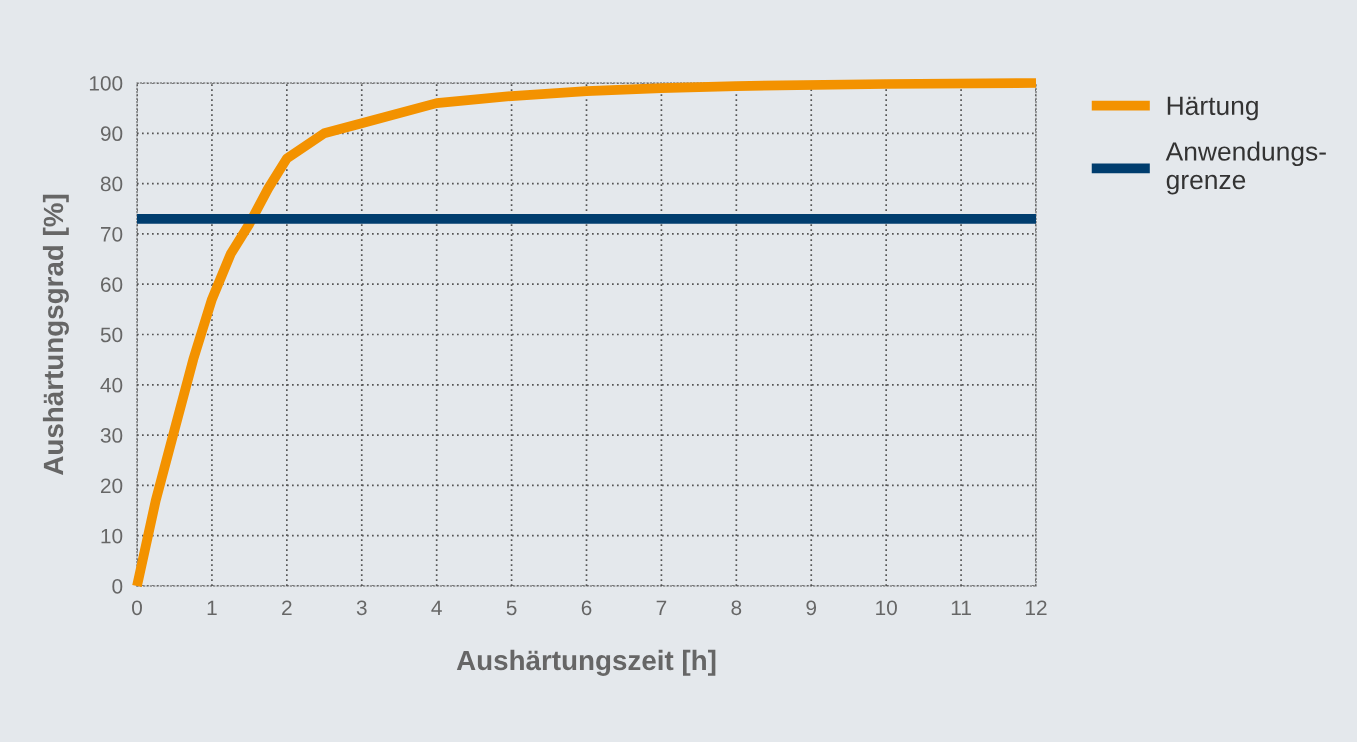  I want to click on legend-label: Anwendungs- grenze, so click(1245, 168).